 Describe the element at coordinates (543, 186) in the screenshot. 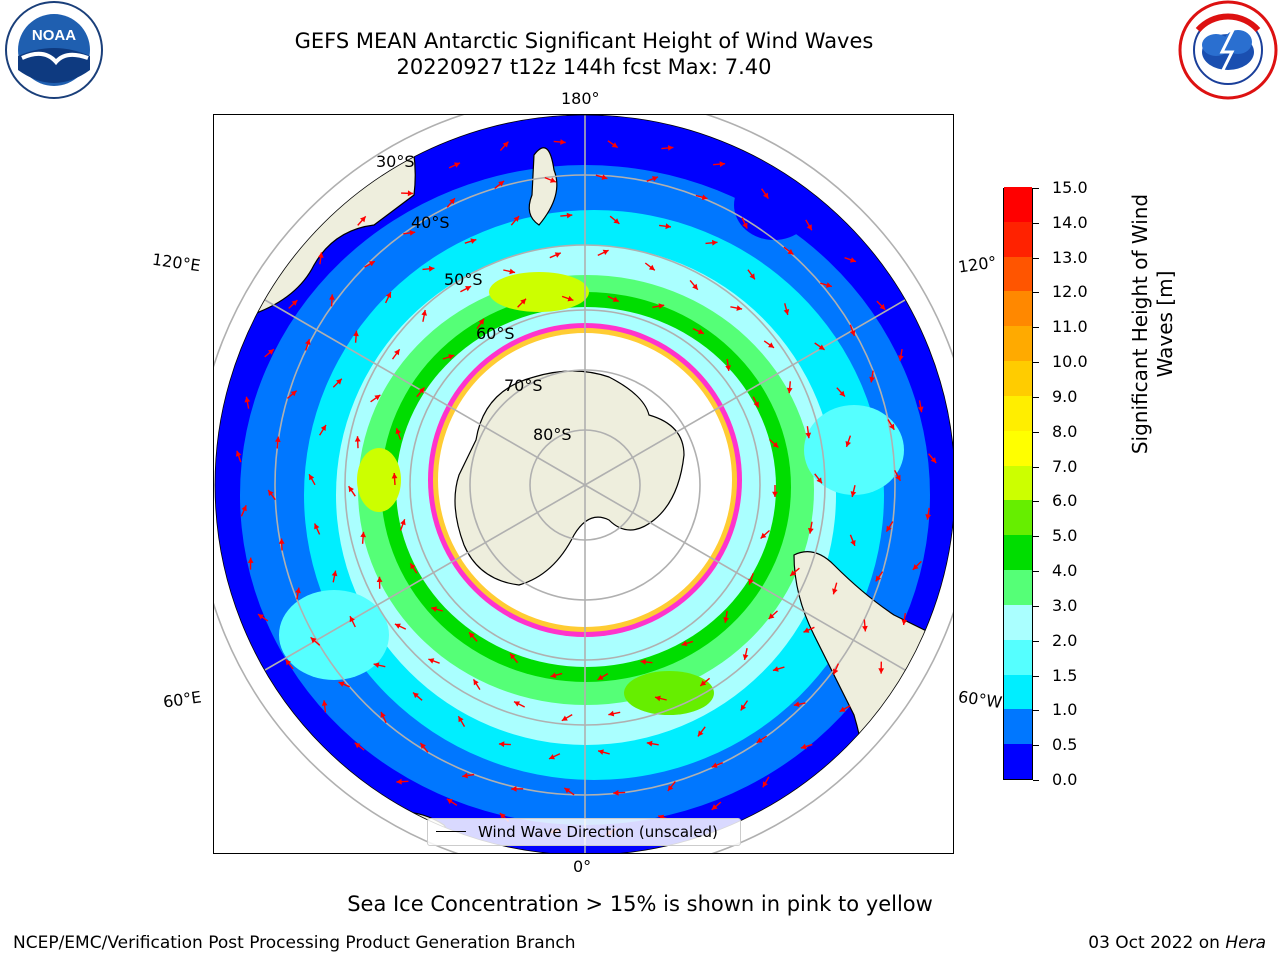

I see `new-zealand-land` at that location.